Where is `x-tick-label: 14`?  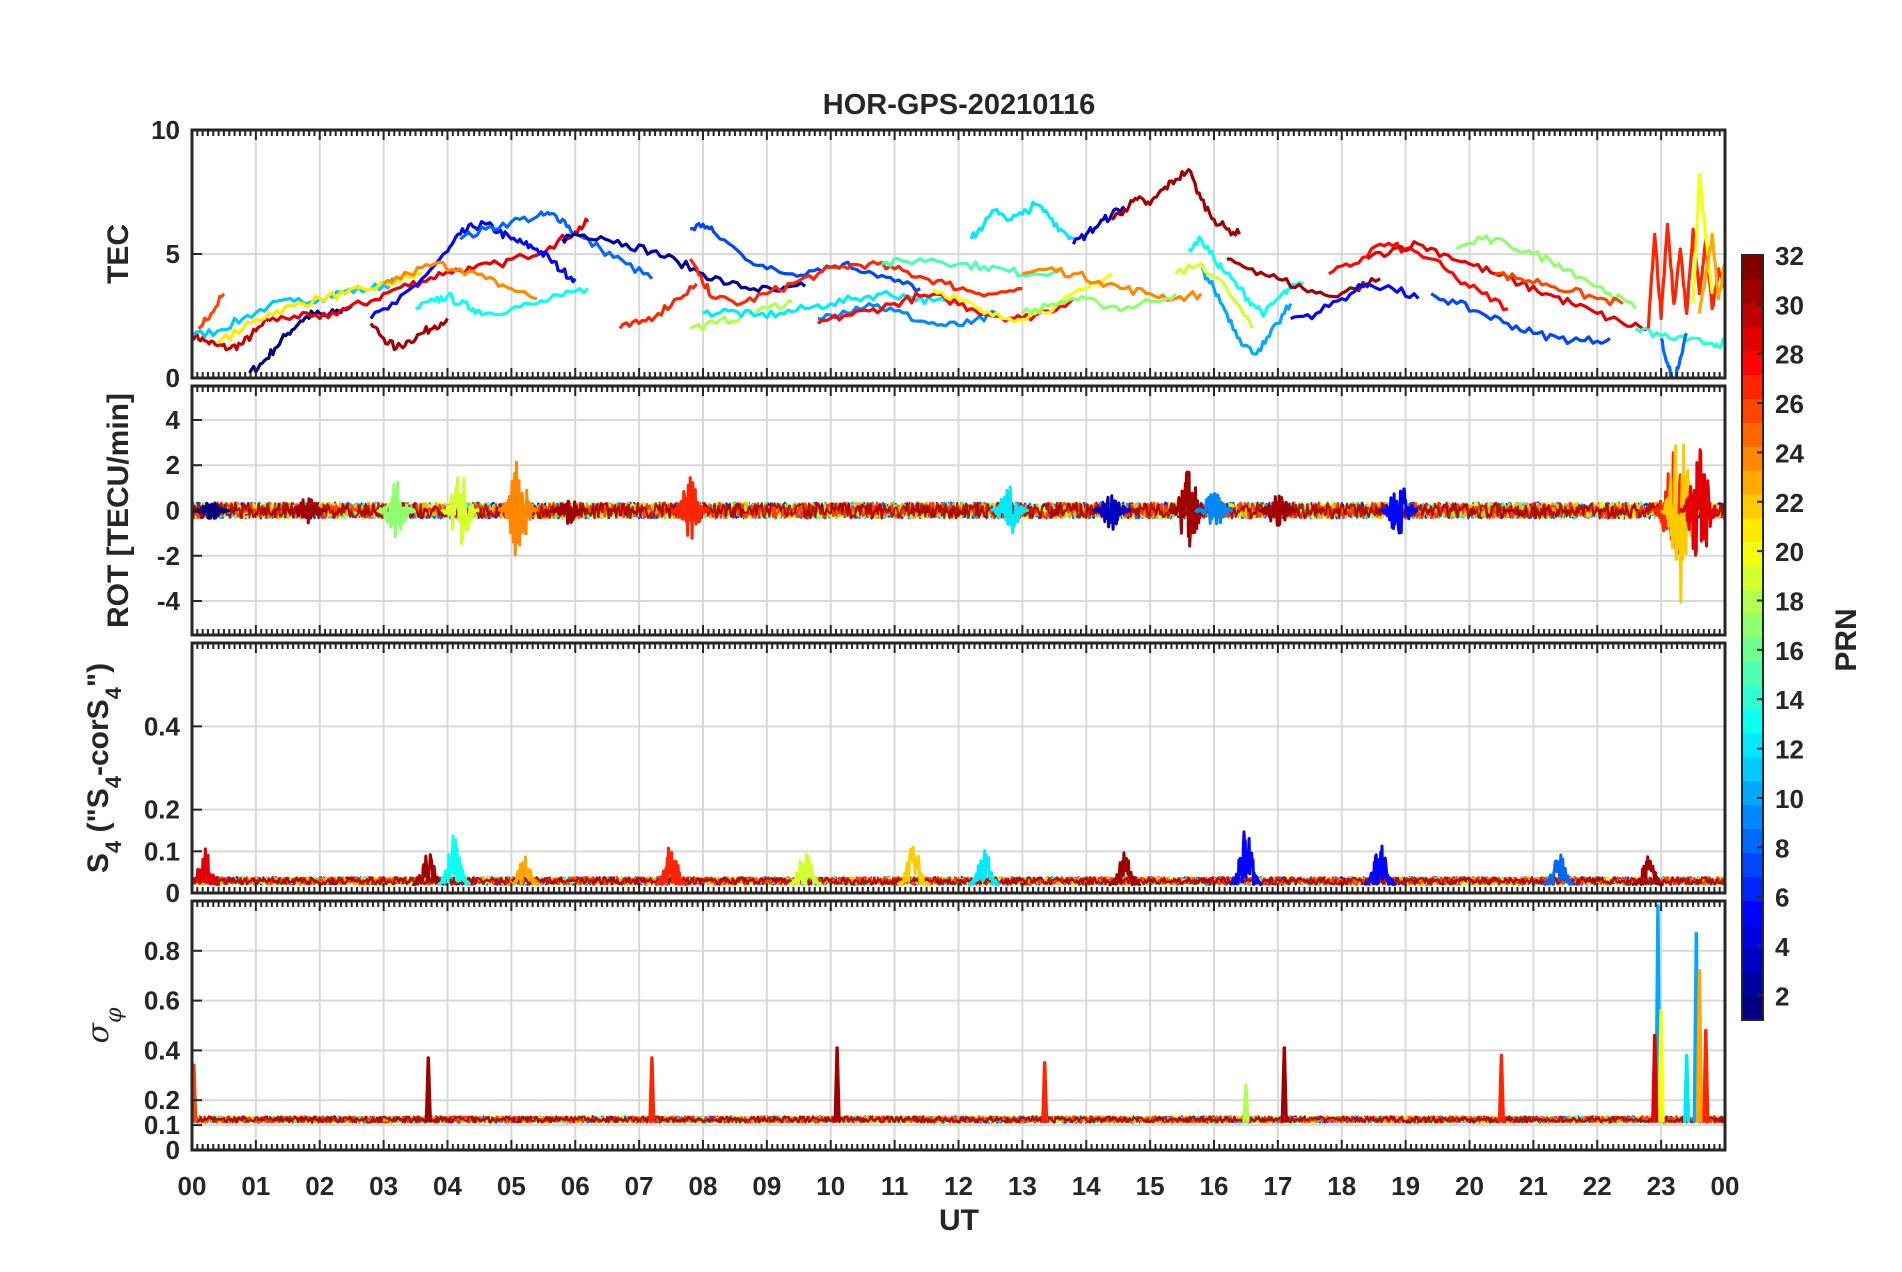
x-tick-label: 14 is located at coordinates (1086, 1186).